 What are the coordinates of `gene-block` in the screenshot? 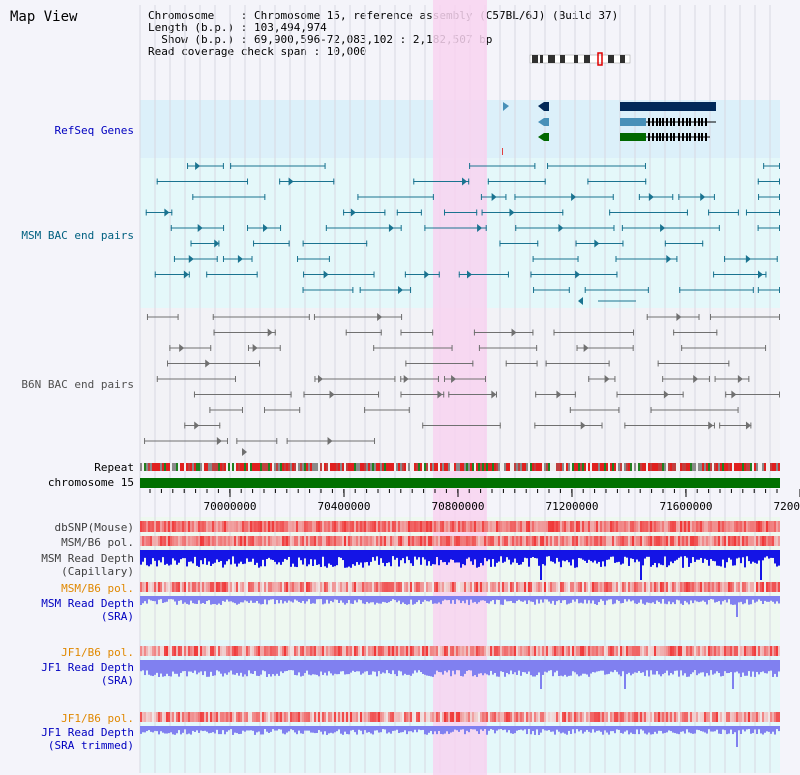 It's located at (546, 106).